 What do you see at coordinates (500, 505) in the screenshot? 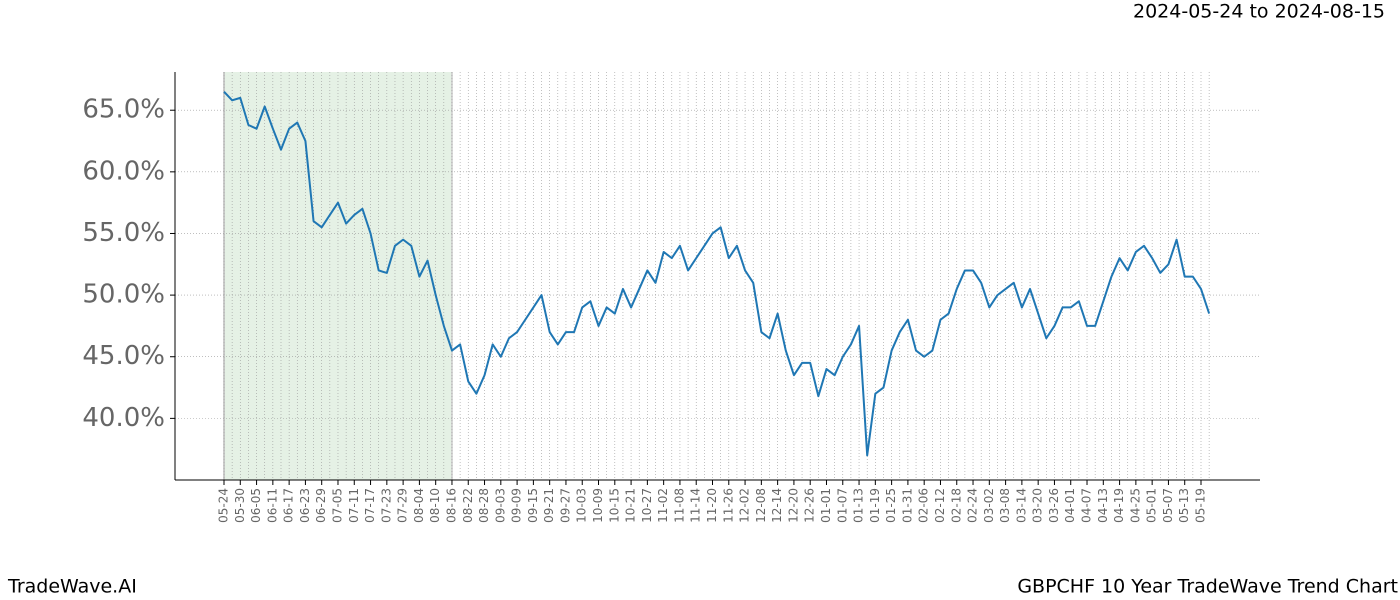
I see `x-tick-label: 09-03` at bounding box center [500, 505].